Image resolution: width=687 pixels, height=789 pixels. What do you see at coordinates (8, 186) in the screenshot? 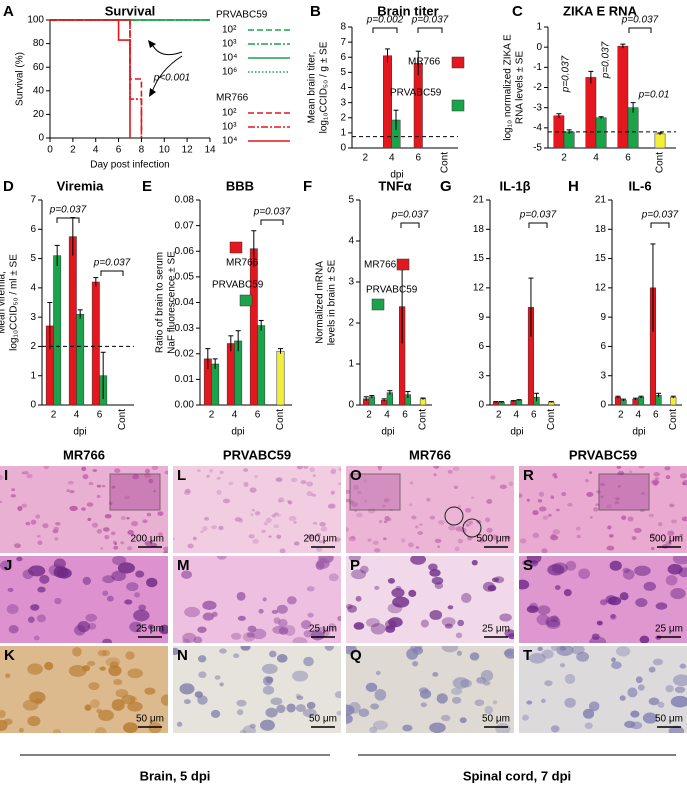
I see `panel-letter: D` at bounding box center [8, 186].